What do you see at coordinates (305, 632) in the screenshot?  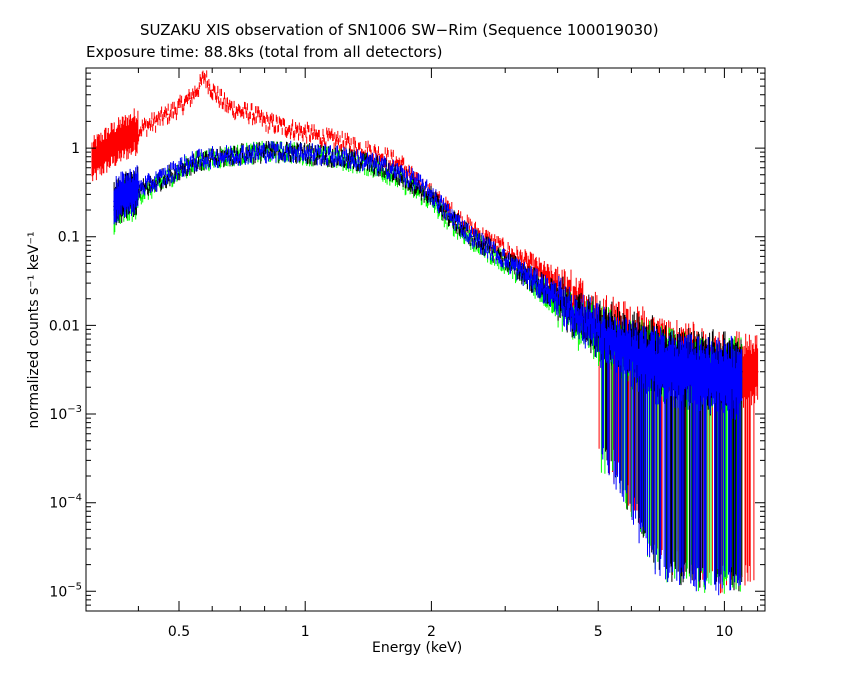 I see `x-tick-label: 1` at bounding box center [305, 632].